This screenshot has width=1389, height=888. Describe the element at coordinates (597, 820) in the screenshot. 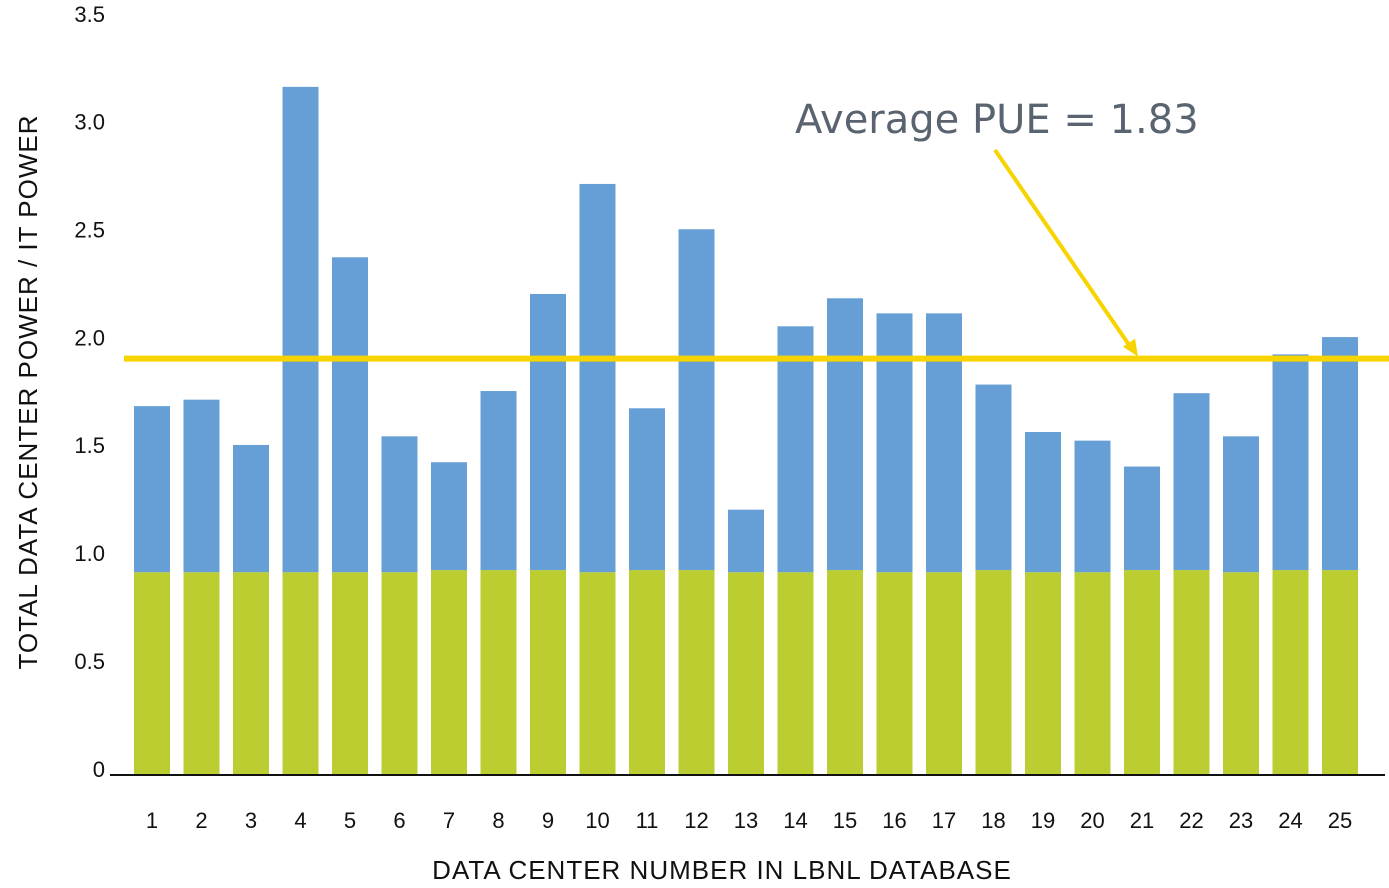

I see `x-tick-label: 10` at that location.